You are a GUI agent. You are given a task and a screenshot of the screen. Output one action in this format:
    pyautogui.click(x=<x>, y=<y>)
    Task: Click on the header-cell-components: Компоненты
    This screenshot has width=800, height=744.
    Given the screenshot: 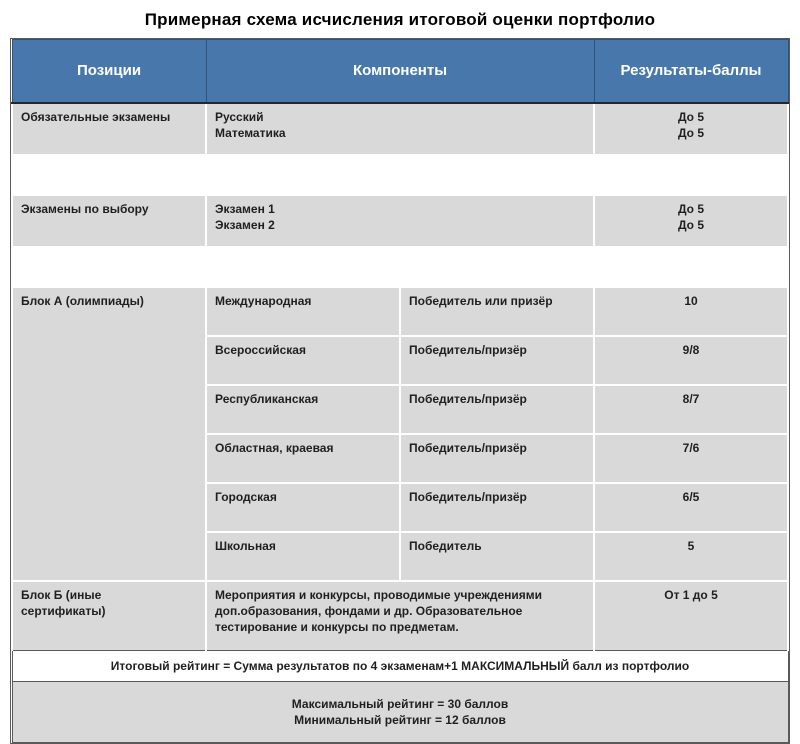 What is the action you would take?
    pyautogui.click(x=400, y=71)
    